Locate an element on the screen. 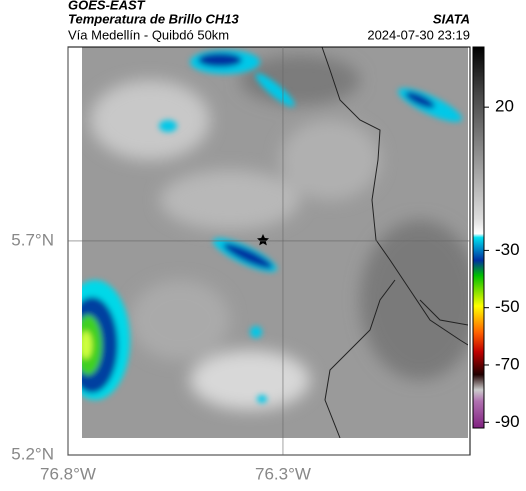  border is located at coordinates (396, 358).